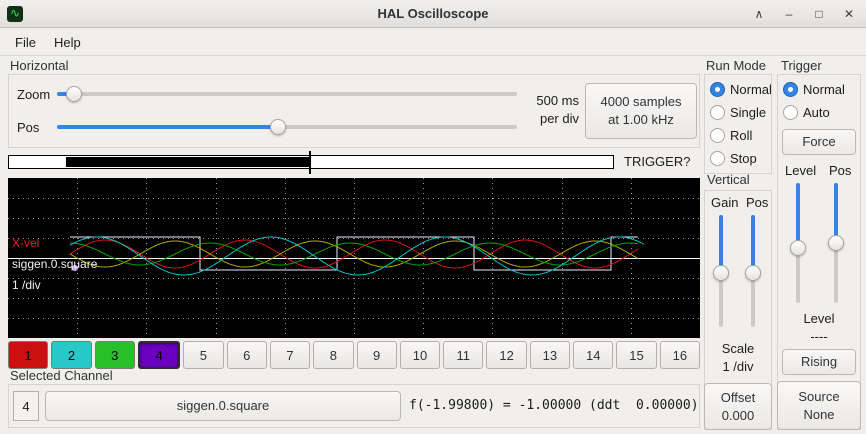  I want to click on trigger-pos-label: Pos, so click(840, 170).